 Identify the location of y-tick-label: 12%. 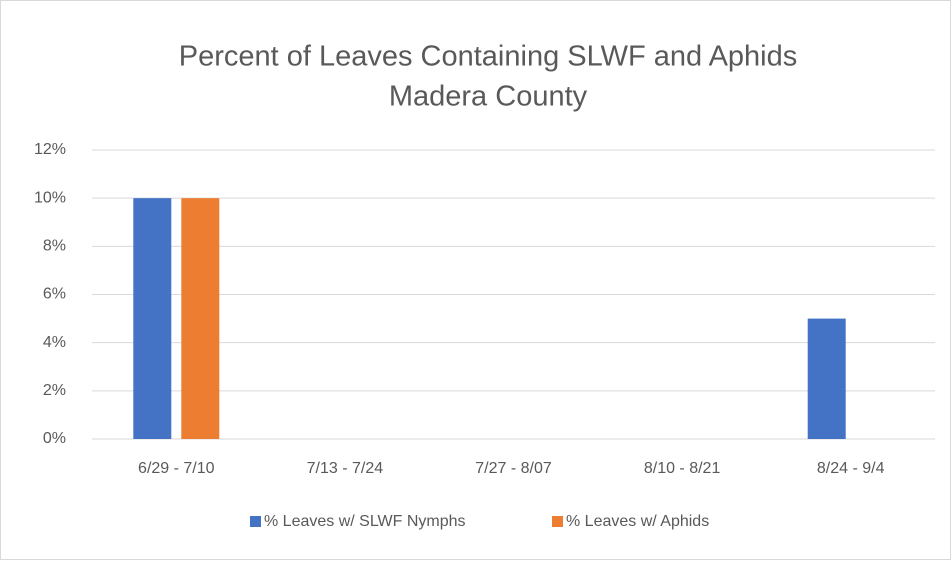
(50, 149).